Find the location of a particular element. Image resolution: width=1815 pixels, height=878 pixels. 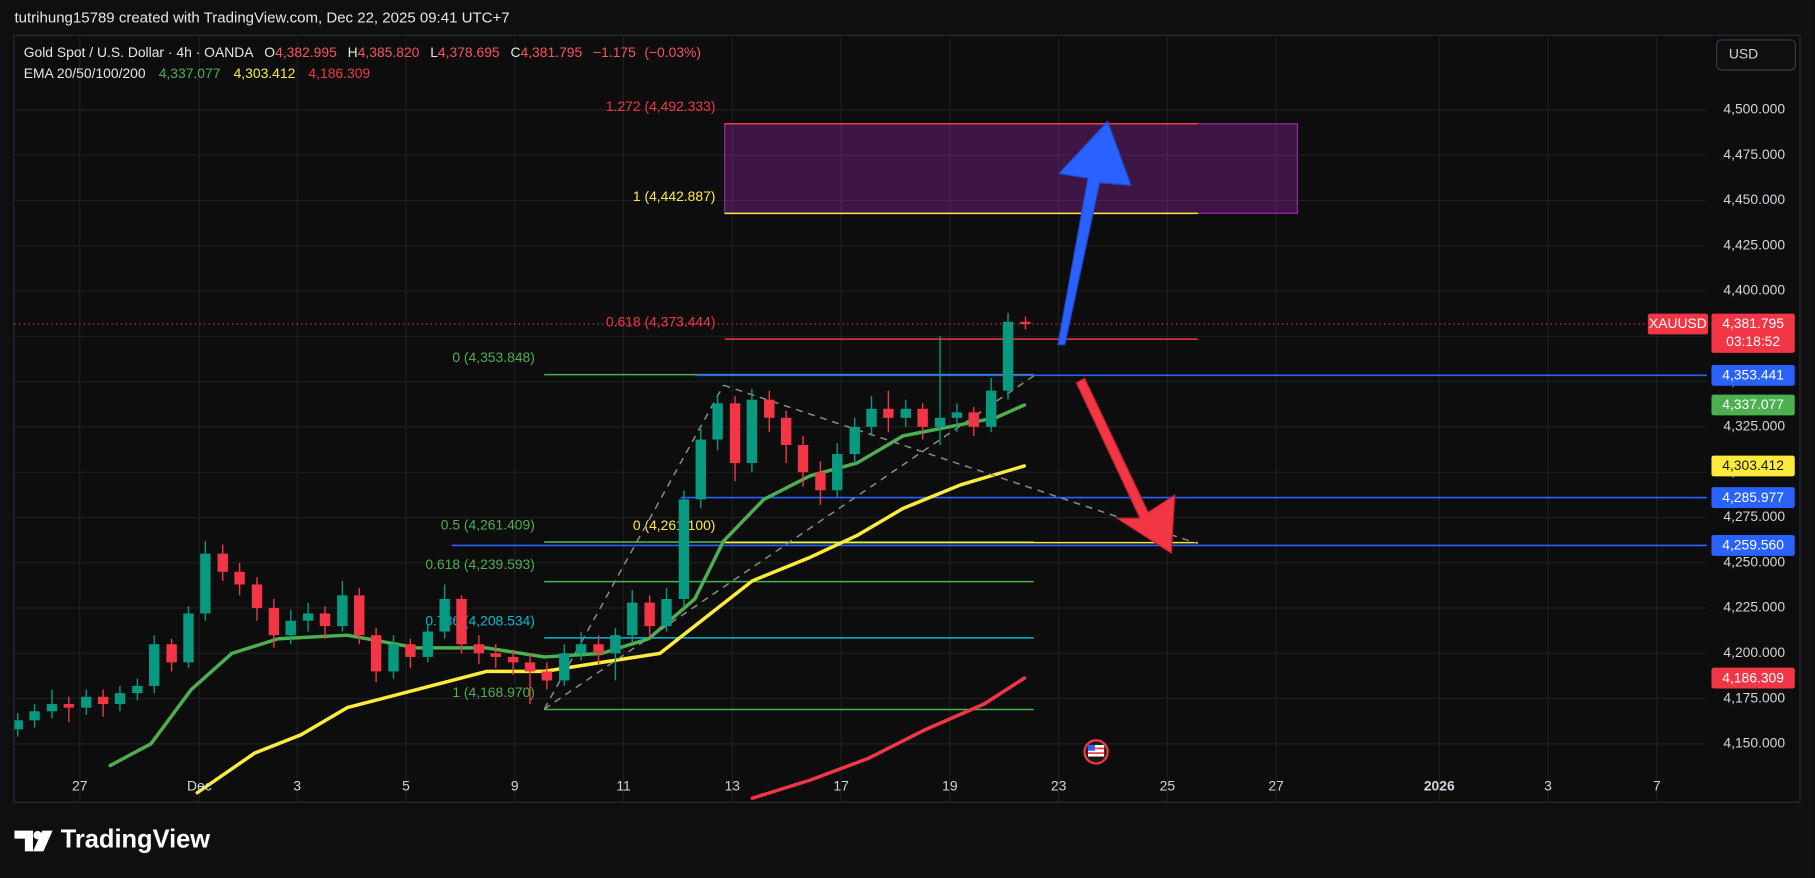

x-tick-label: 17 is located at coordinates (841, 785).